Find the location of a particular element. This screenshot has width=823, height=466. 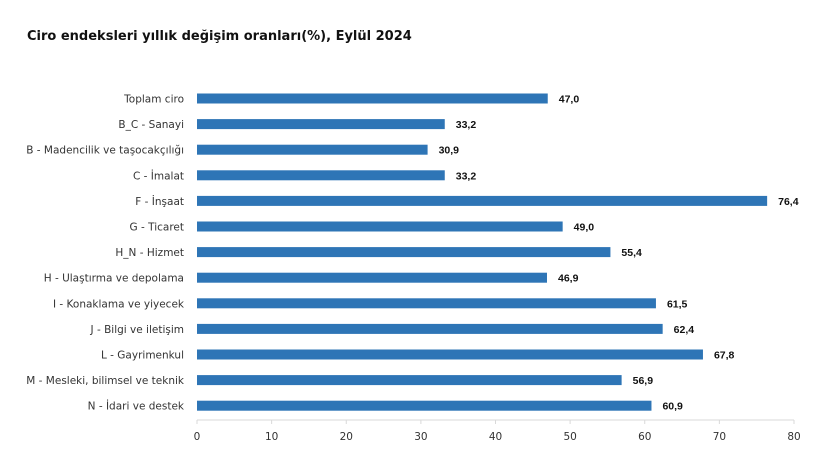

data-label: 60,9 is located at coordinates (672, 407).